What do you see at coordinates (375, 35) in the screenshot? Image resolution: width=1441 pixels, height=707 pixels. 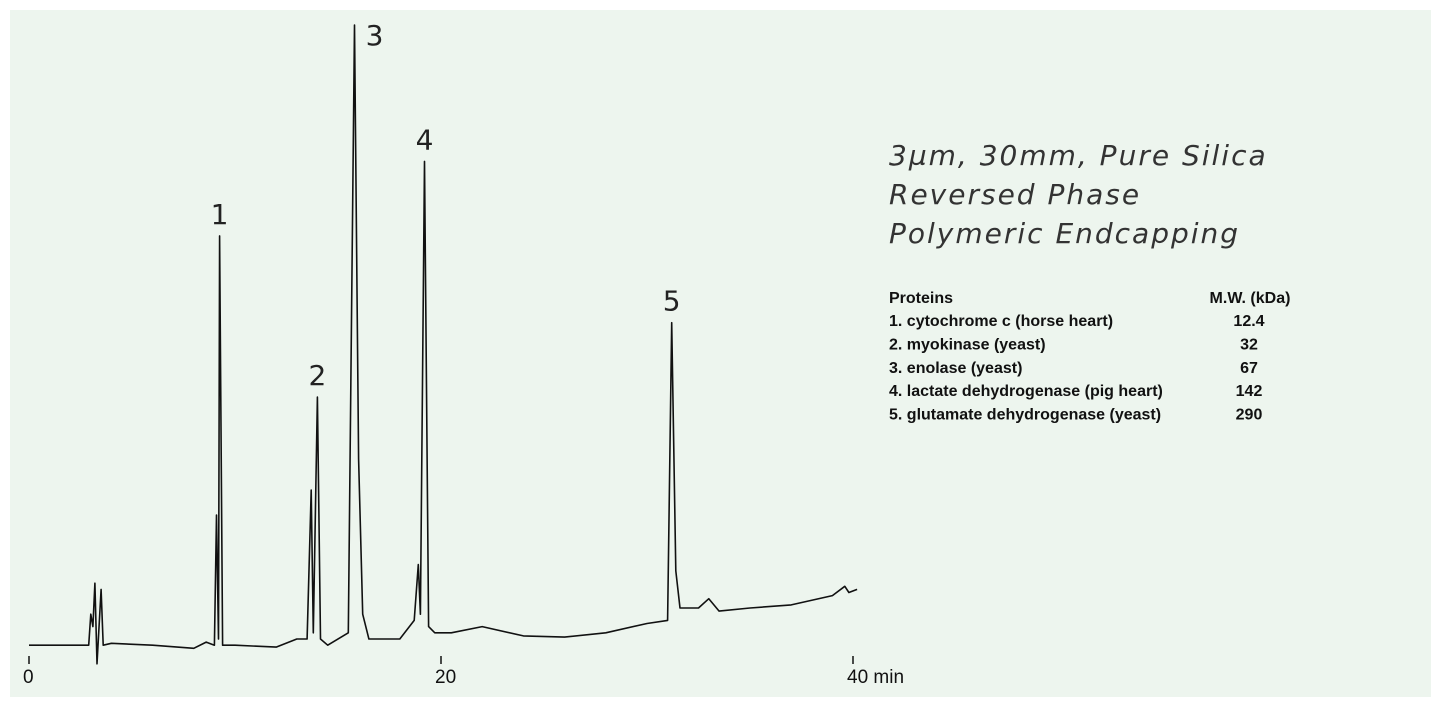 I see `peak-label: 3` at bounding box center [375, 35].